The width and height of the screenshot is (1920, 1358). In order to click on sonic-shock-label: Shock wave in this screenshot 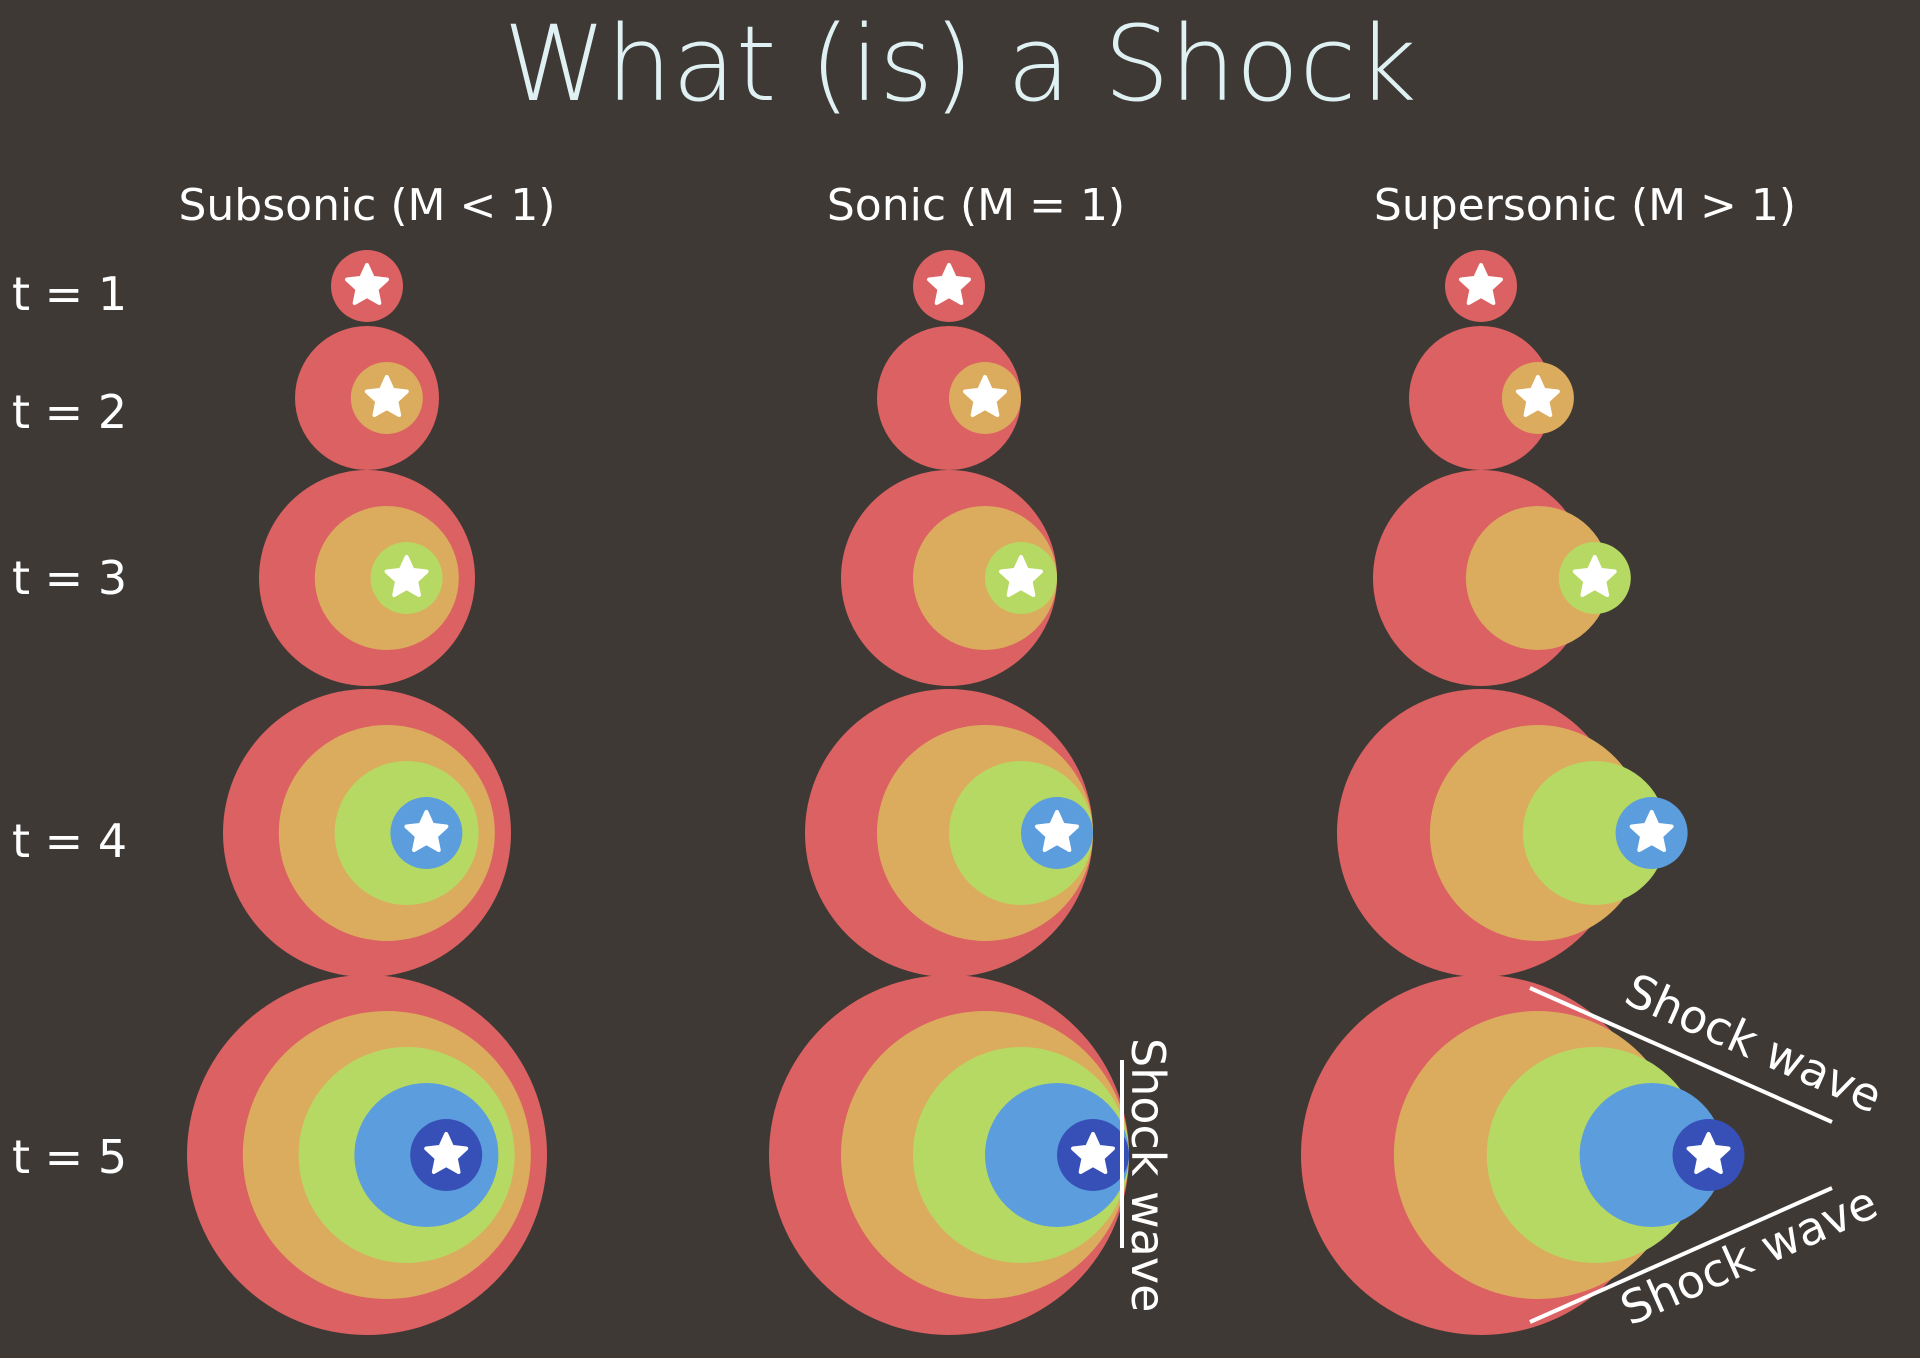, I will do `click(1148, 1175)`.